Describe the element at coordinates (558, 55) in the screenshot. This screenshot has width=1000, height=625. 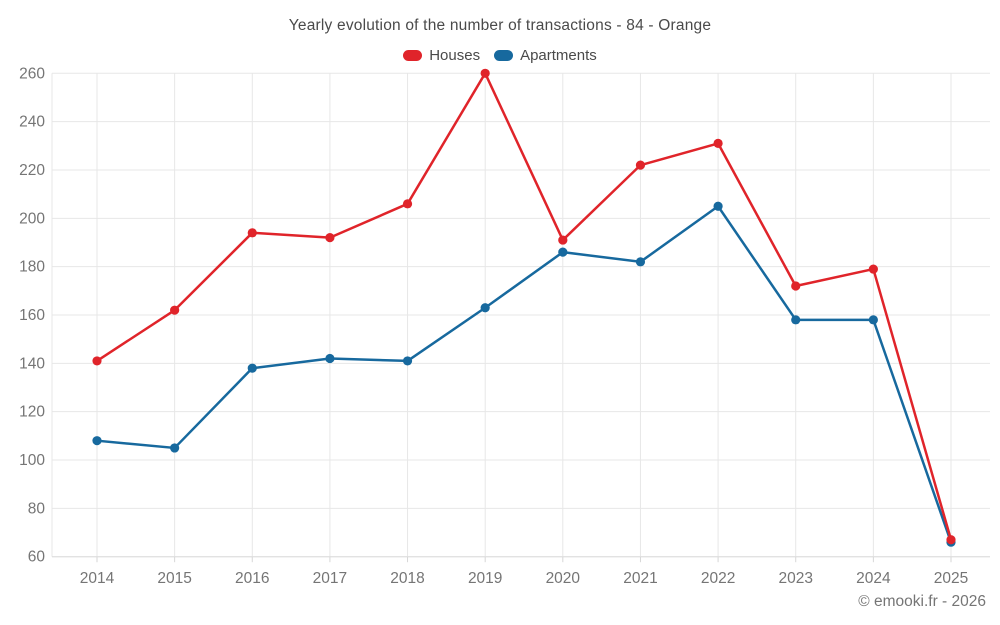
I see `legend-label-apartments: Apartments` at that location.